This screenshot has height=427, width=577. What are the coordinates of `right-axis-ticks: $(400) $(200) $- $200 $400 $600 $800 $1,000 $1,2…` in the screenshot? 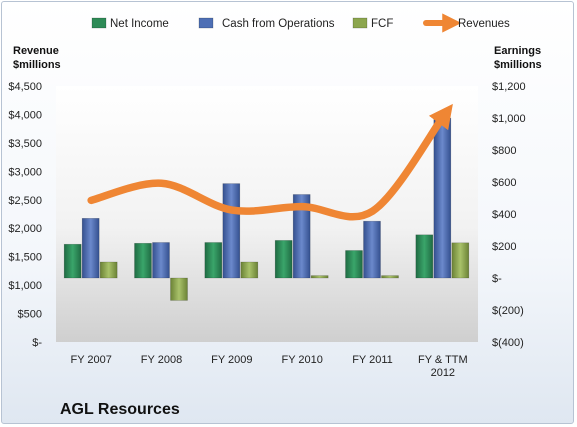 It's located at (509, 215).